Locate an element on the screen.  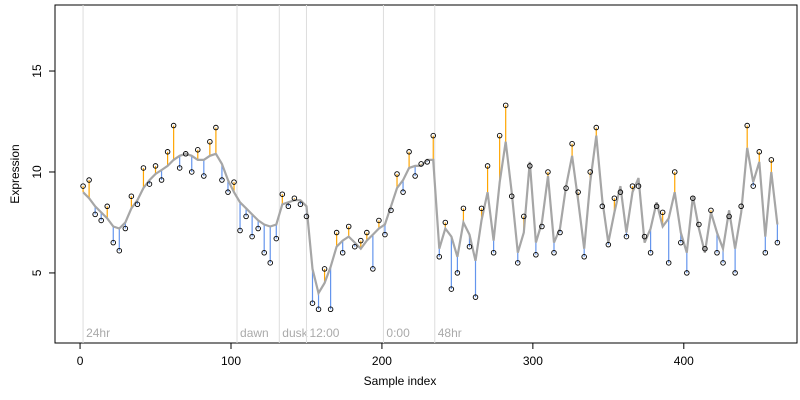
marker-label: 24hr is located at coordinates (98, 333).